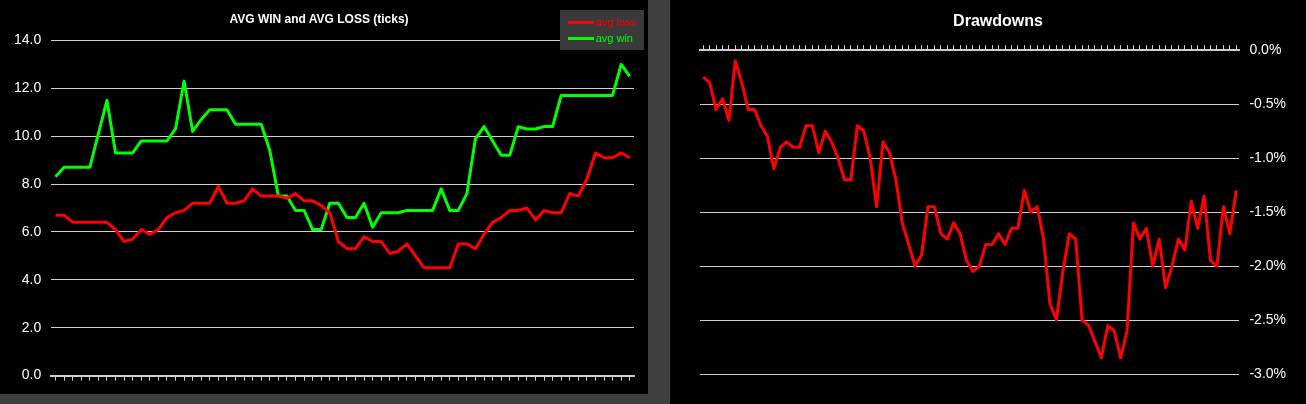 The height and width of the screenshot is (404, 1306). I want to click on y-tick-label: -3.0%, so click(1268, 372).